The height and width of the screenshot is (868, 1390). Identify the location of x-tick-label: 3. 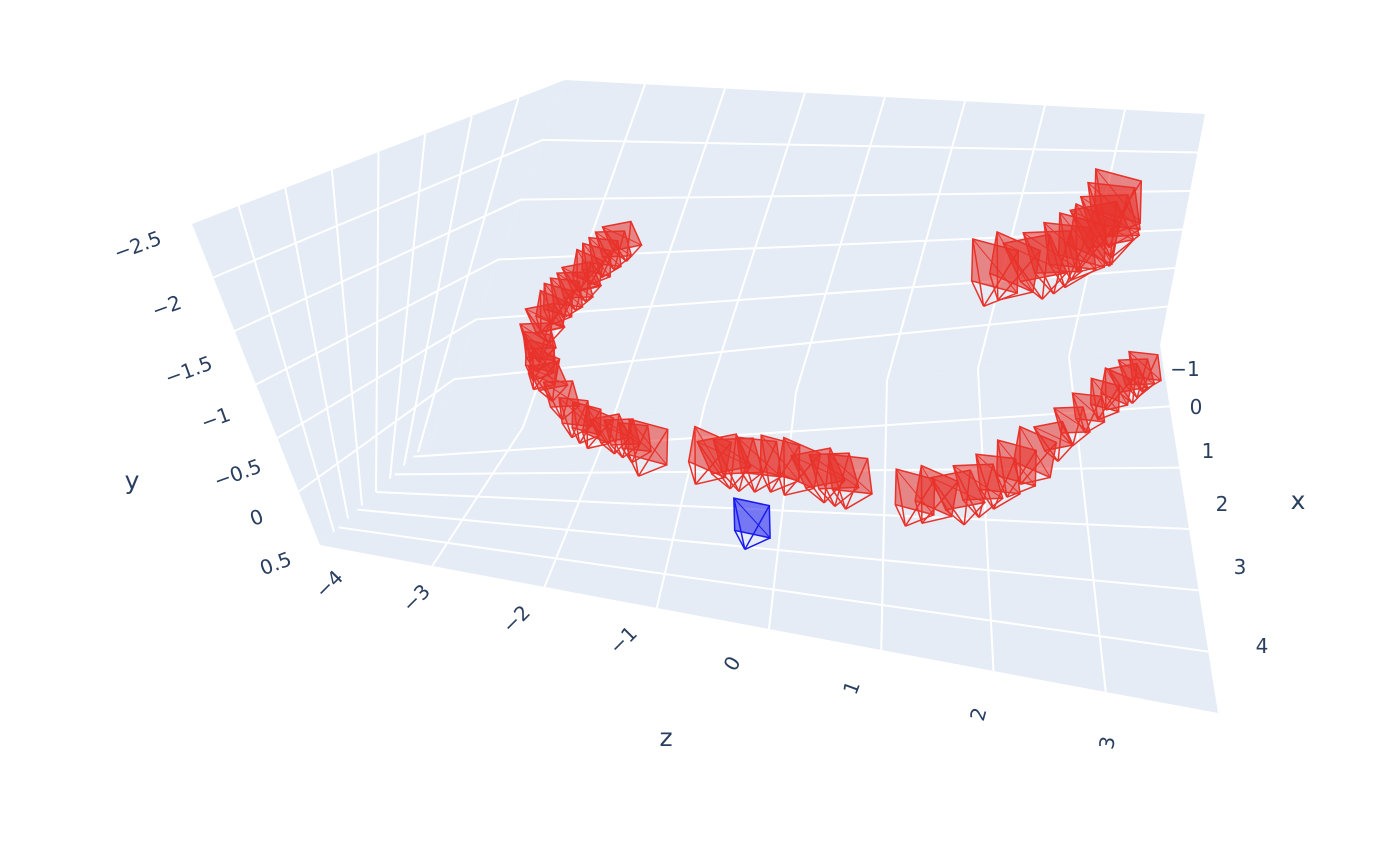
(1240, 567).